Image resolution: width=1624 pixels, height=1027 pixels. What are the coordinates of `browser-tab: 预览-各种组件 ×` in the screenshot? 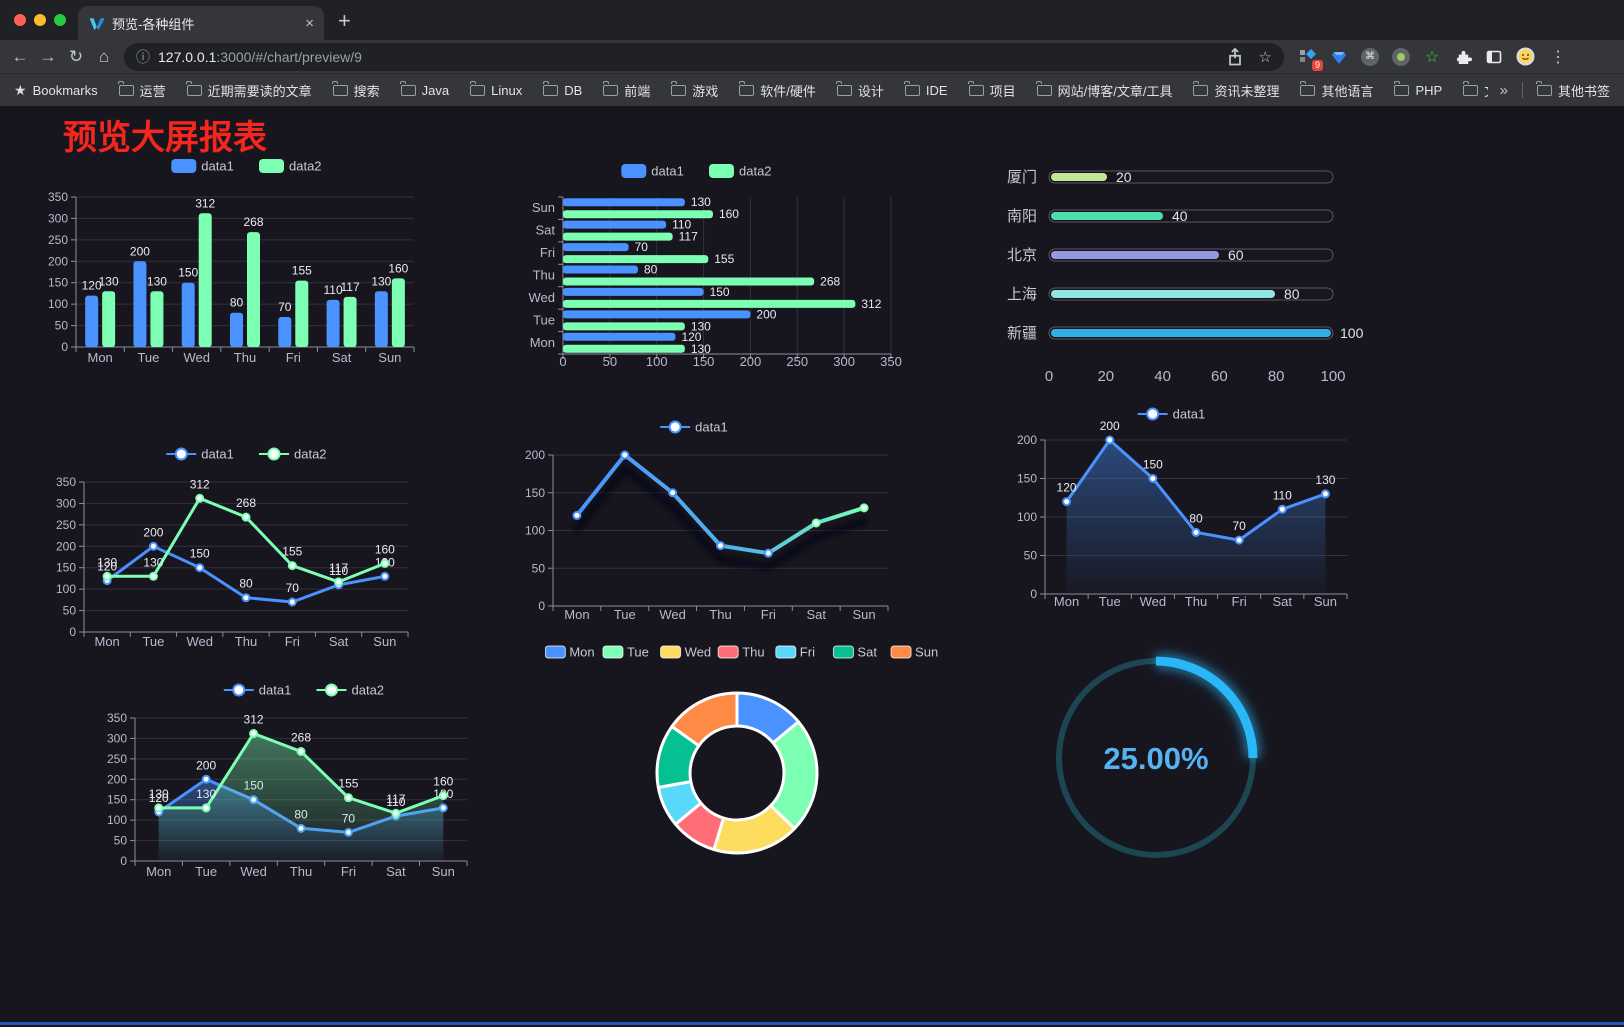 It's located at (201, 23).